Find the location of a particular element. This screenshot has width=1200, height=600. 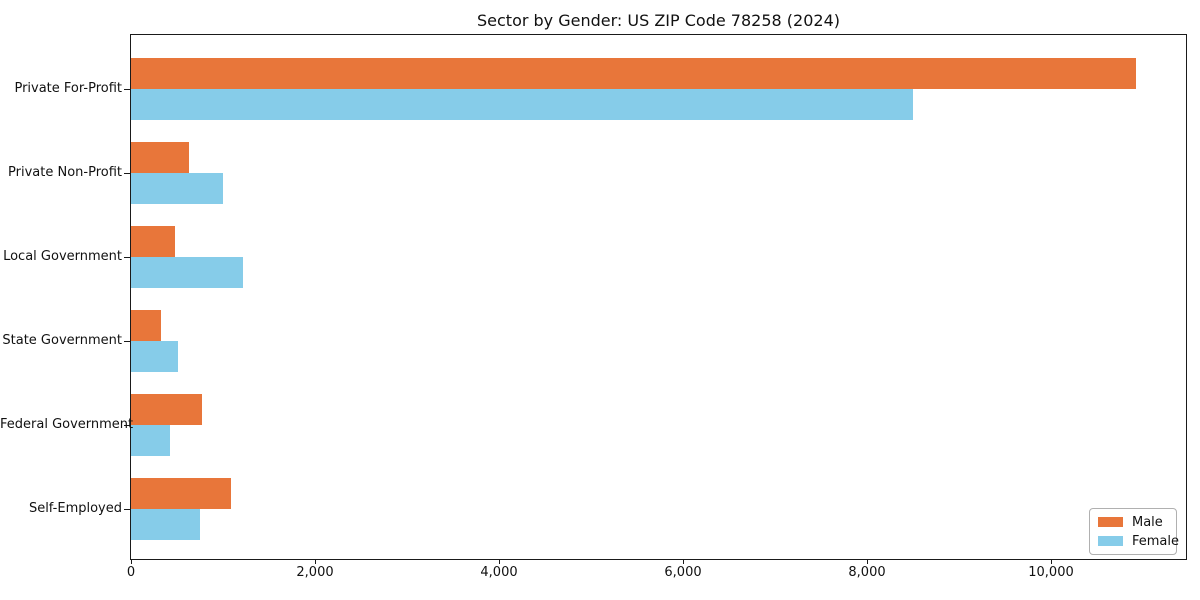

y-tick-label-federal-government: Federal Government is located at coordinates (67, 424).